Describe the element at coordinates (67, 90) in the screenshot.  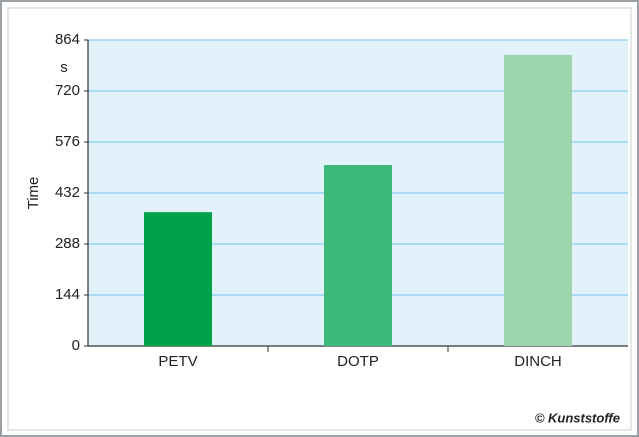
I see `y-tick-label: 720` at that location.